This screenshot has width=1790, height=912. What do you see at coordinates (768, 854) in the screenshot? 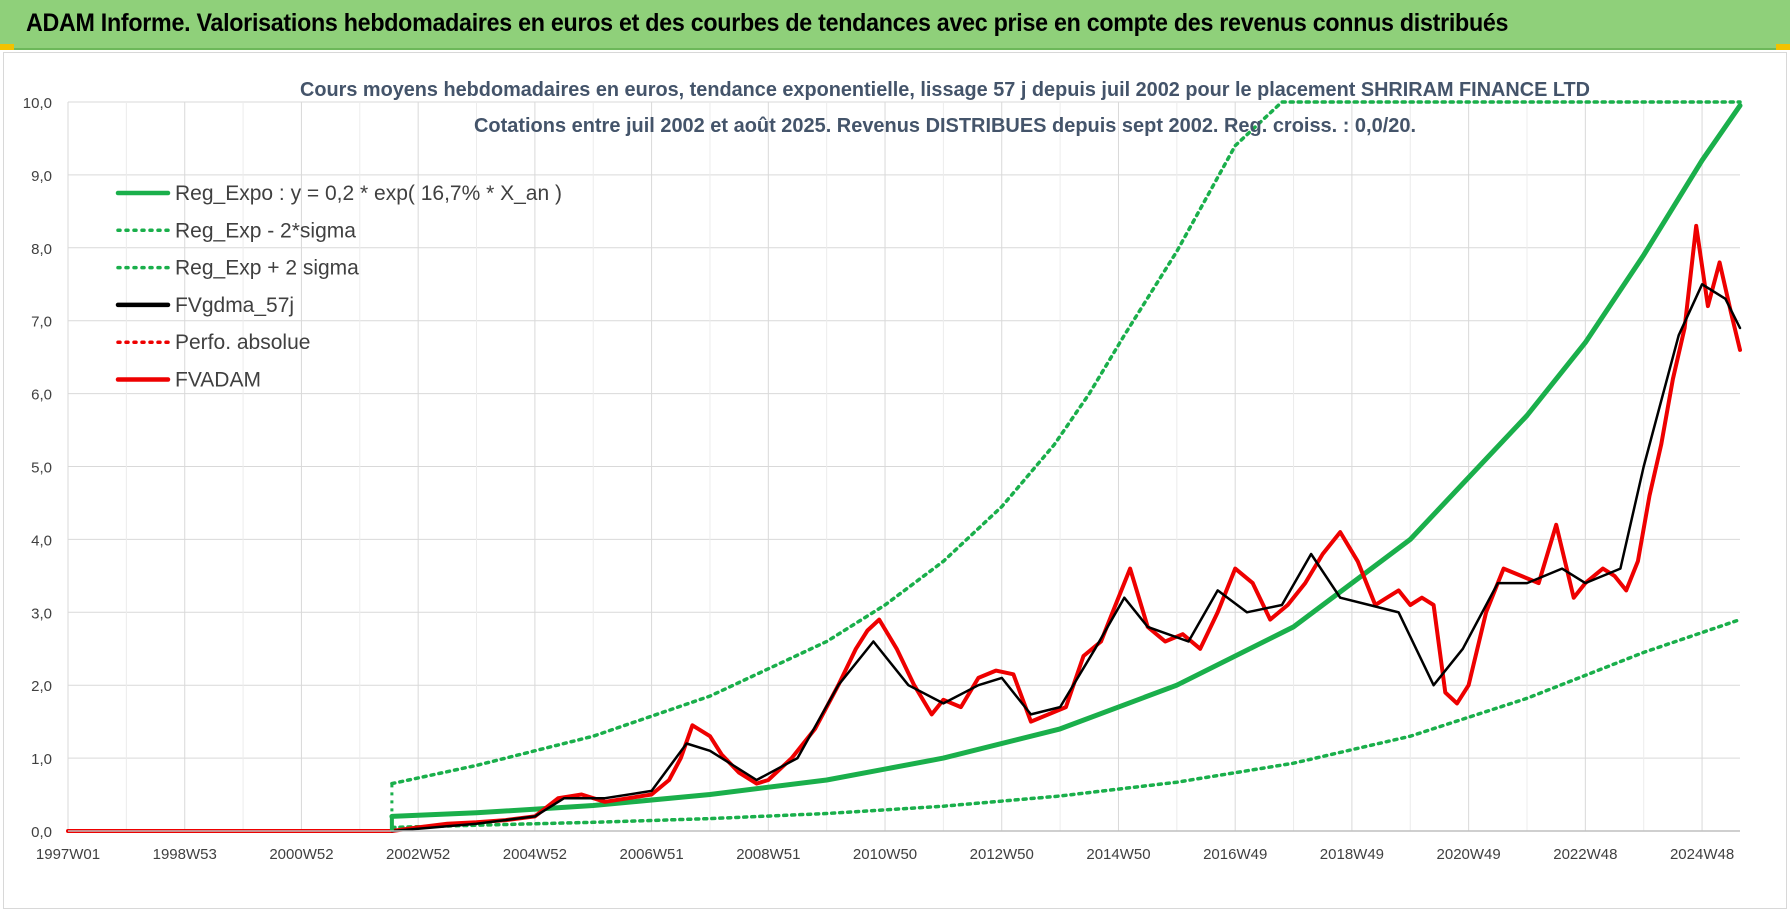
I see `x-tick-label: 2008W51` at bounding box center [768, 854].